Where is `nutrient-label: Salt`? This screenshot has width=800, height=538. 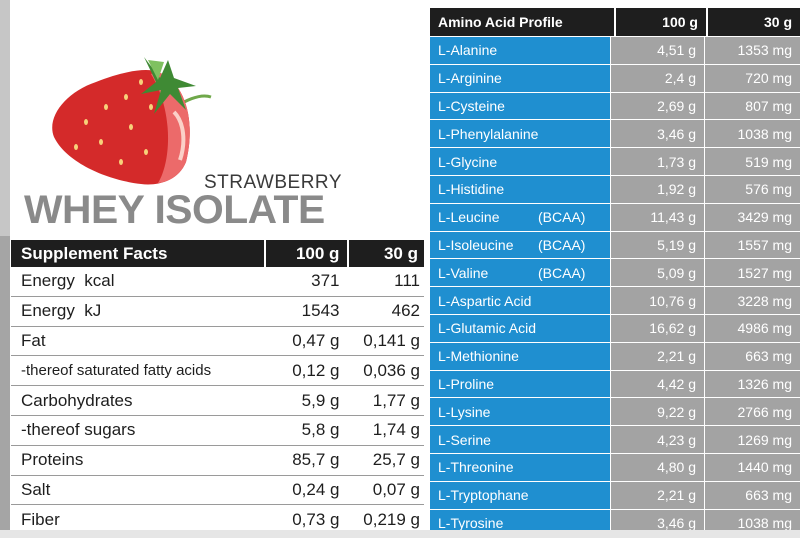 nutrient-label: Salt is located at coordinates (36, 489).